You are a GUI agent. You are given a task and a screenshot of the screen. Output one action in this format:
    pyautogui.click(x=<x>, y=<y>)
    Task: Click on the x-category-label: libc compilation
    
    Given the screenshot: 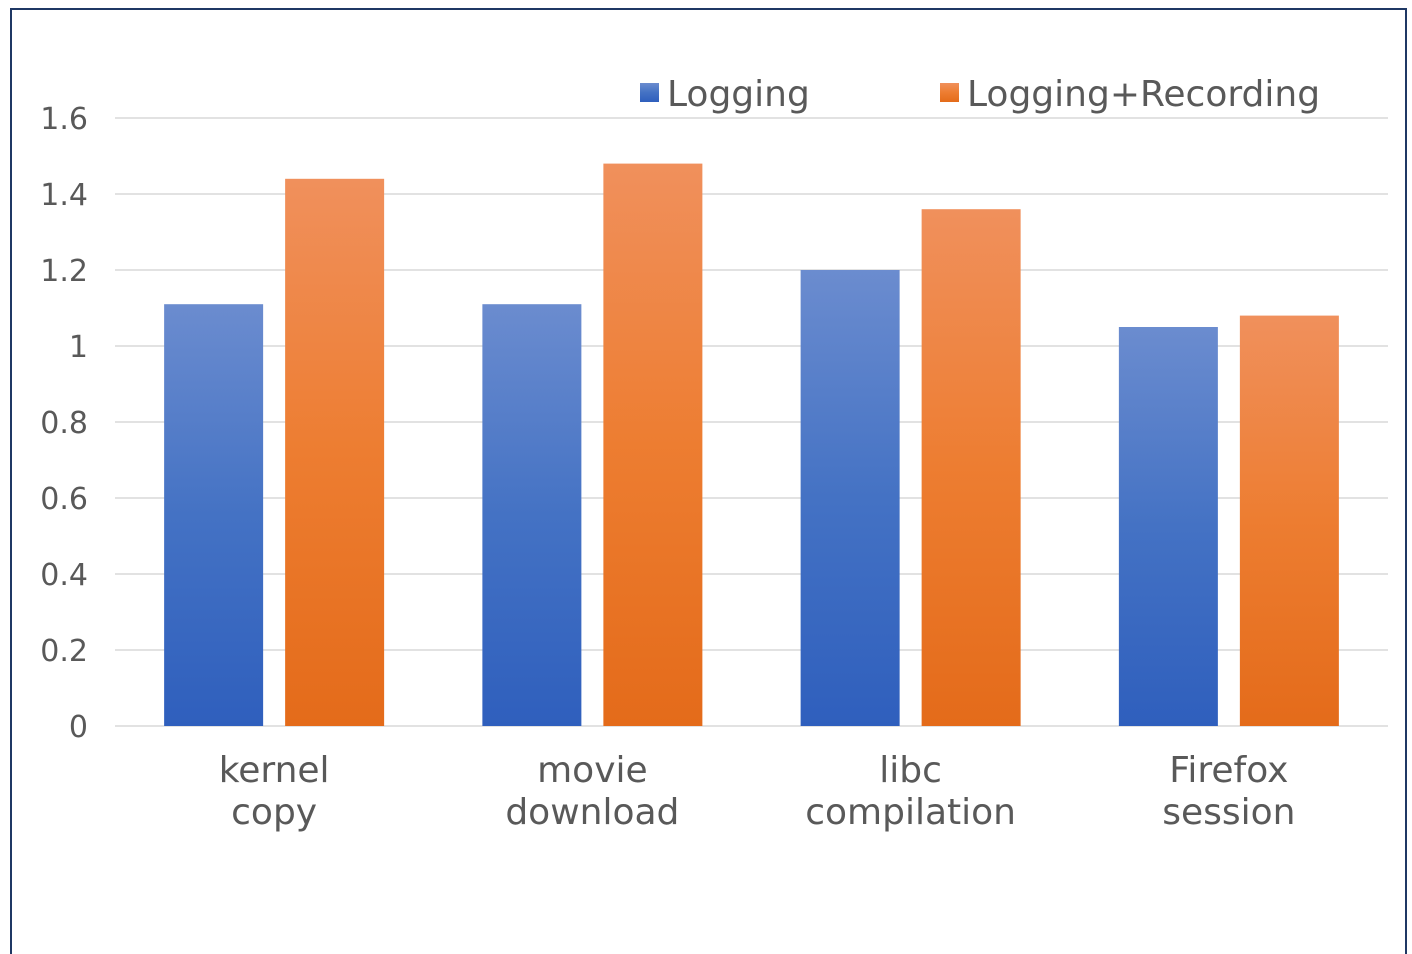 What is the action you would take?
    pyautogui.click(x=910, y=791)
    